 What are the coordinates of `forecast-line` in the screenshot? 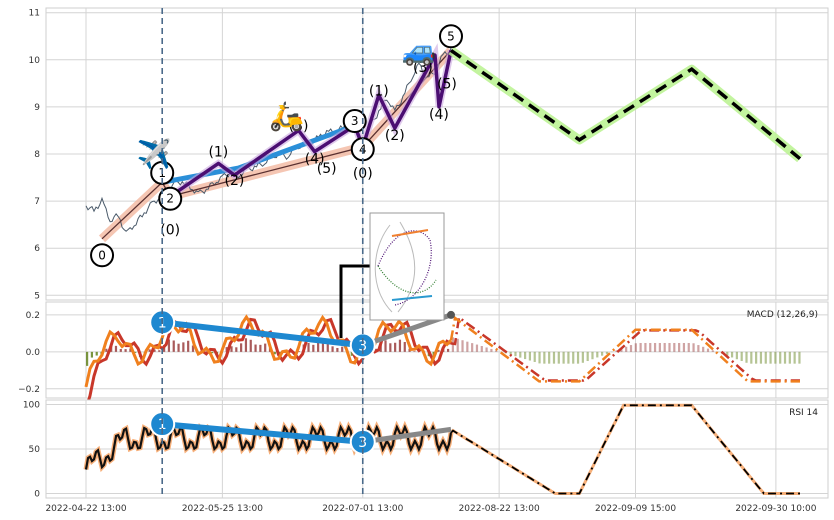 It's located at (625, 104).